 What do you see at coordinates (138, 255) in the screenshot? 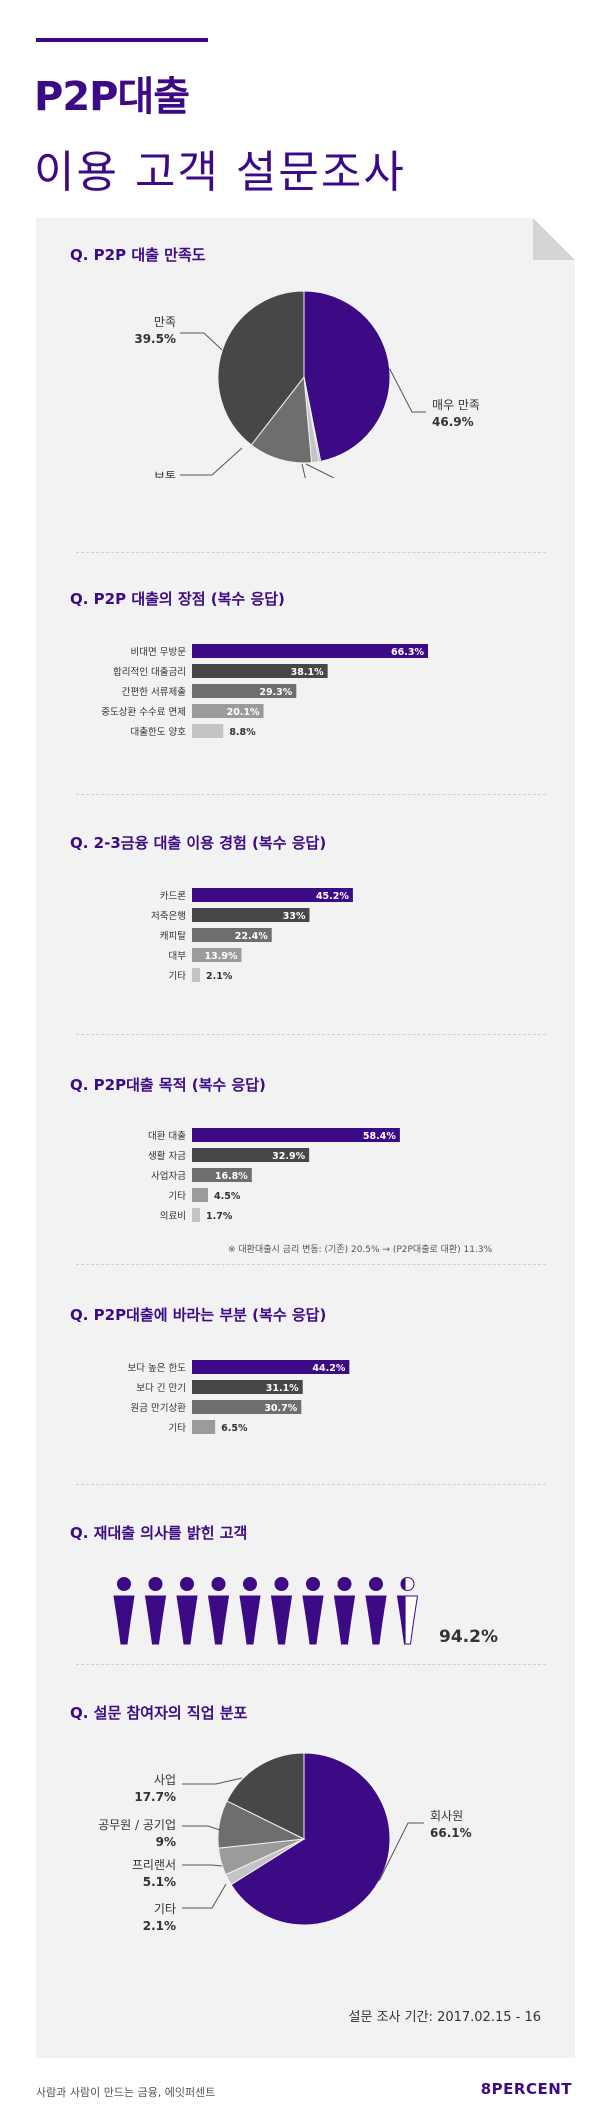
I see `section-title-satisfaction: Q. P2P 대출 만족도` at bounding box center [138, 255].